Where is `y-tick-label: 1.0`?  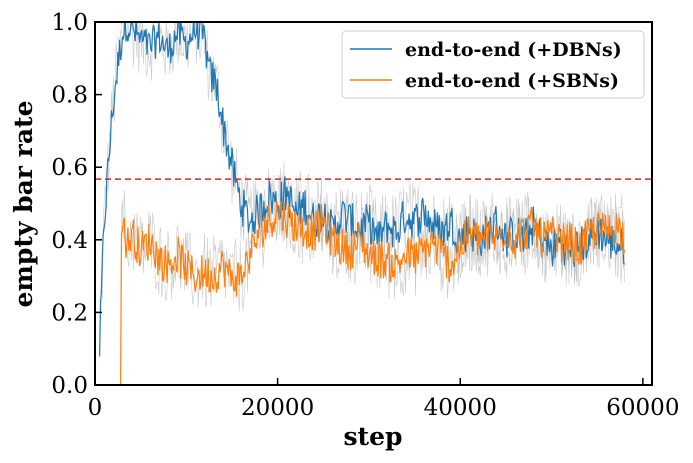
y-tick-label: 1.0 is located at coordinates (69, 23).